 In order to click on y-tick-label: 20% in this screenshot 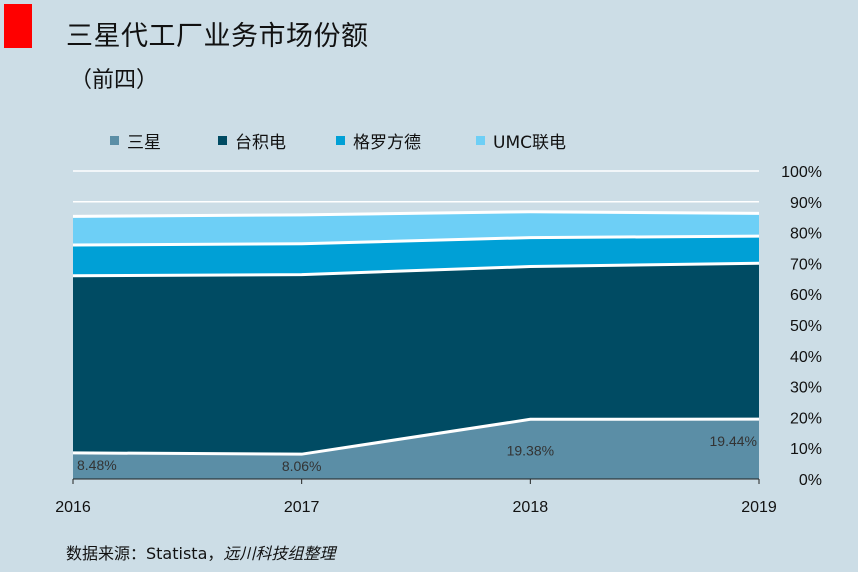, I will do `click(806, 418)`.